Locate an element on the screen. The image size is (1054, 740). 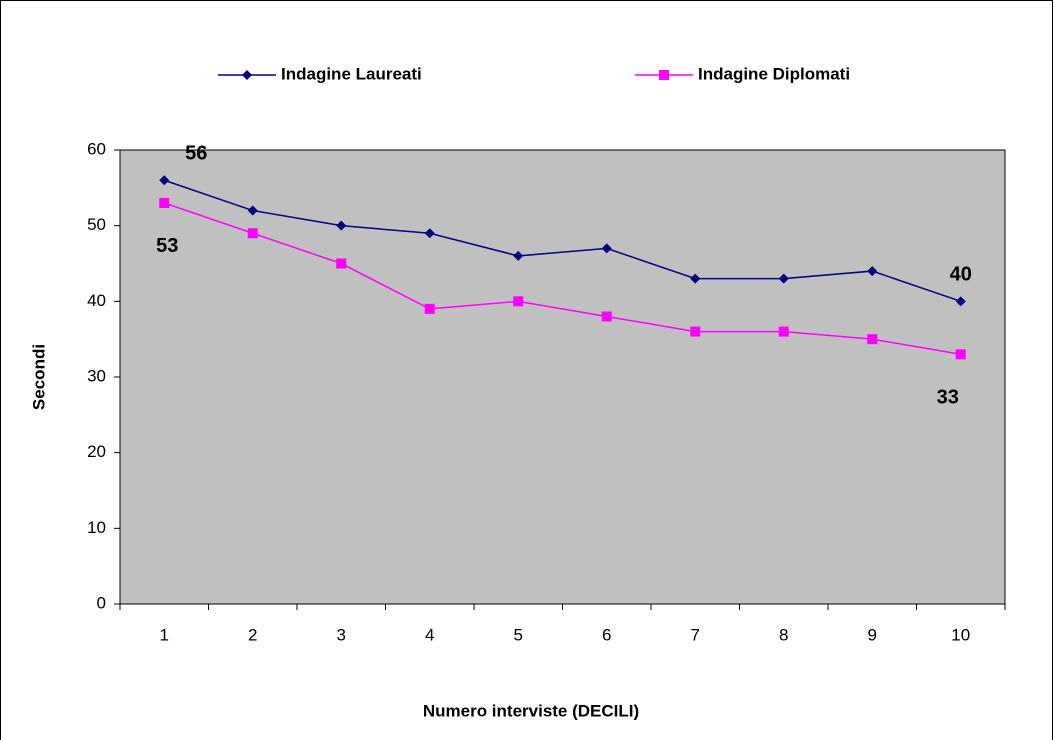
y-tick-label: 30 is located at coordinates (96, 375).